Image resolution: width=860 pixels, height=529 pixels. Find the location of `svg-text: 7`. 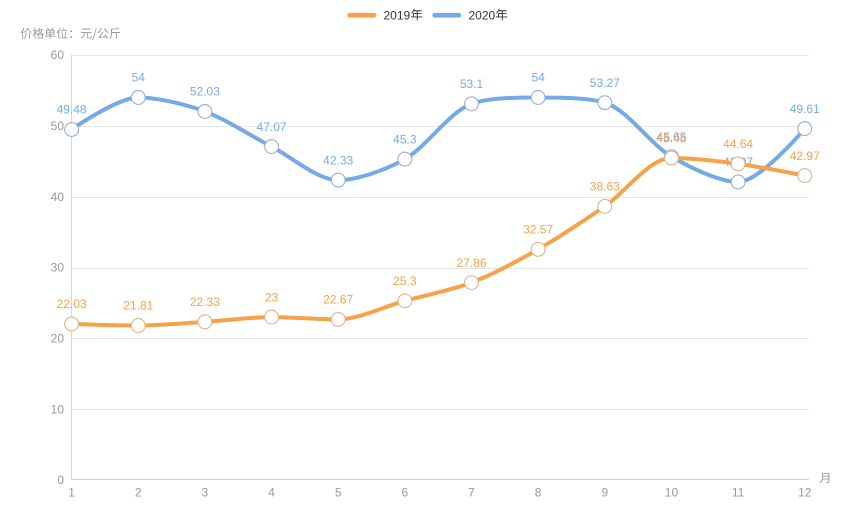

svg-text: 7 is located at coordinates (471, 493).